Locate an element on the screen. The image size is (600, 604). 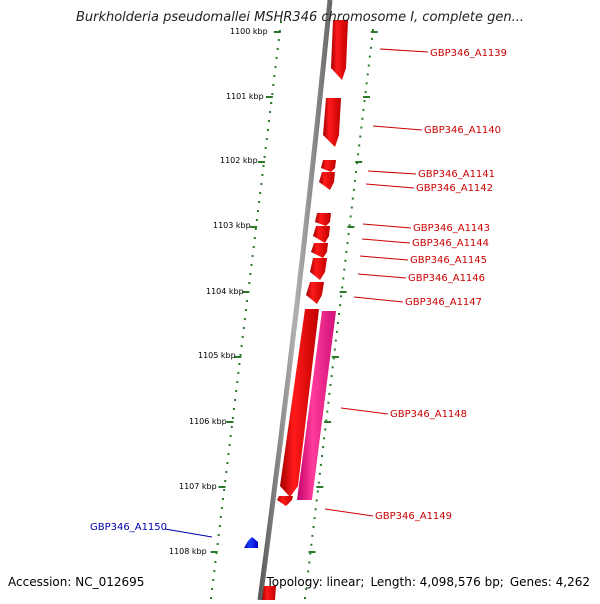
kbp-label: 1100 kbp is located at coordinates (249, 31).